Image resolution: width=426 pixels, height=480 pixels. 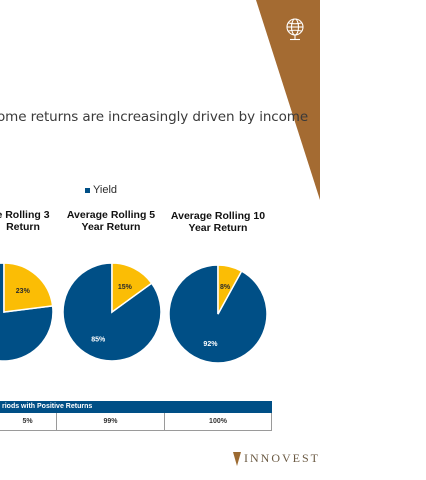 What do you see at coordinates (282, 458) in the screenshot?
I see `logo-text: INNOVEST` at bounding box center [282, 458].